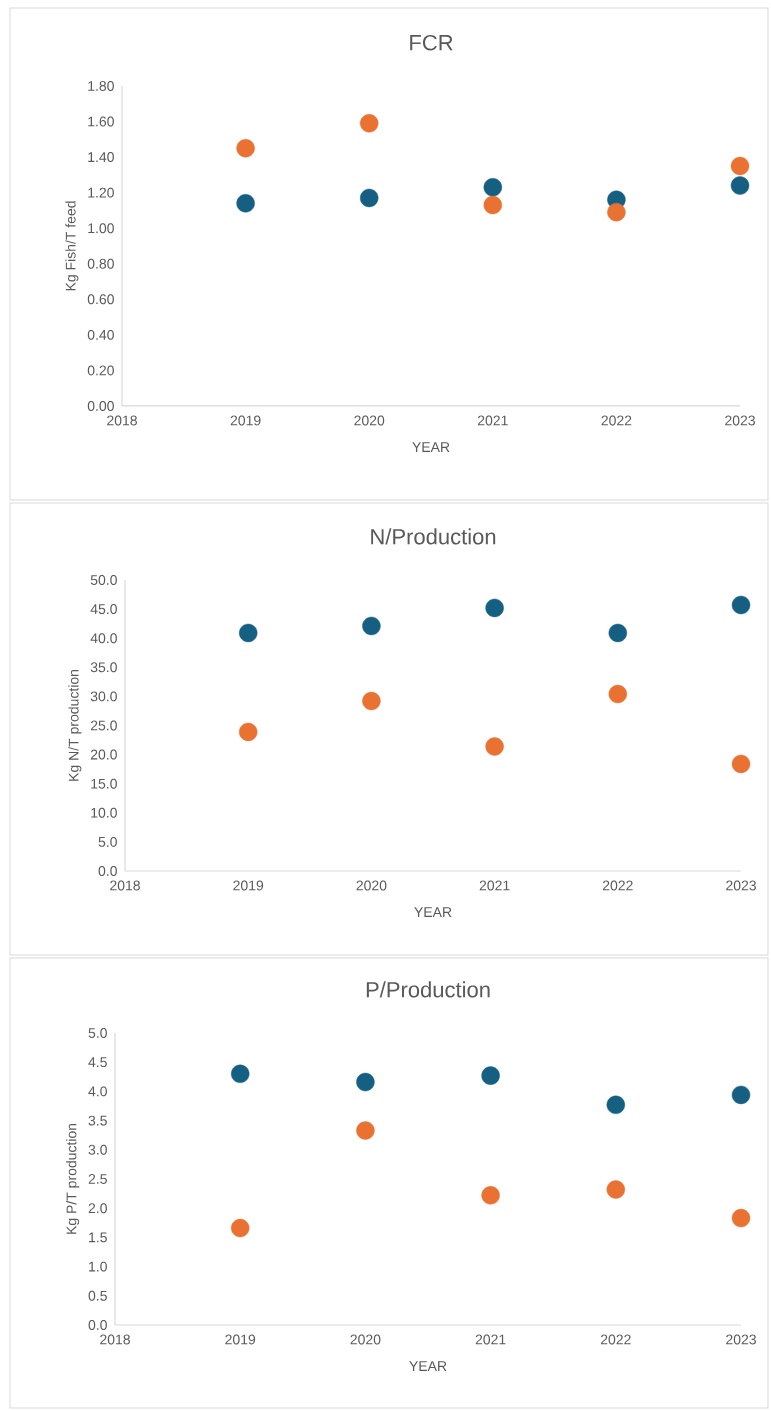 The height and width of the screenshot is (1410, 771). I want to click on y-tick-label: 0.60, so click(100, 299).